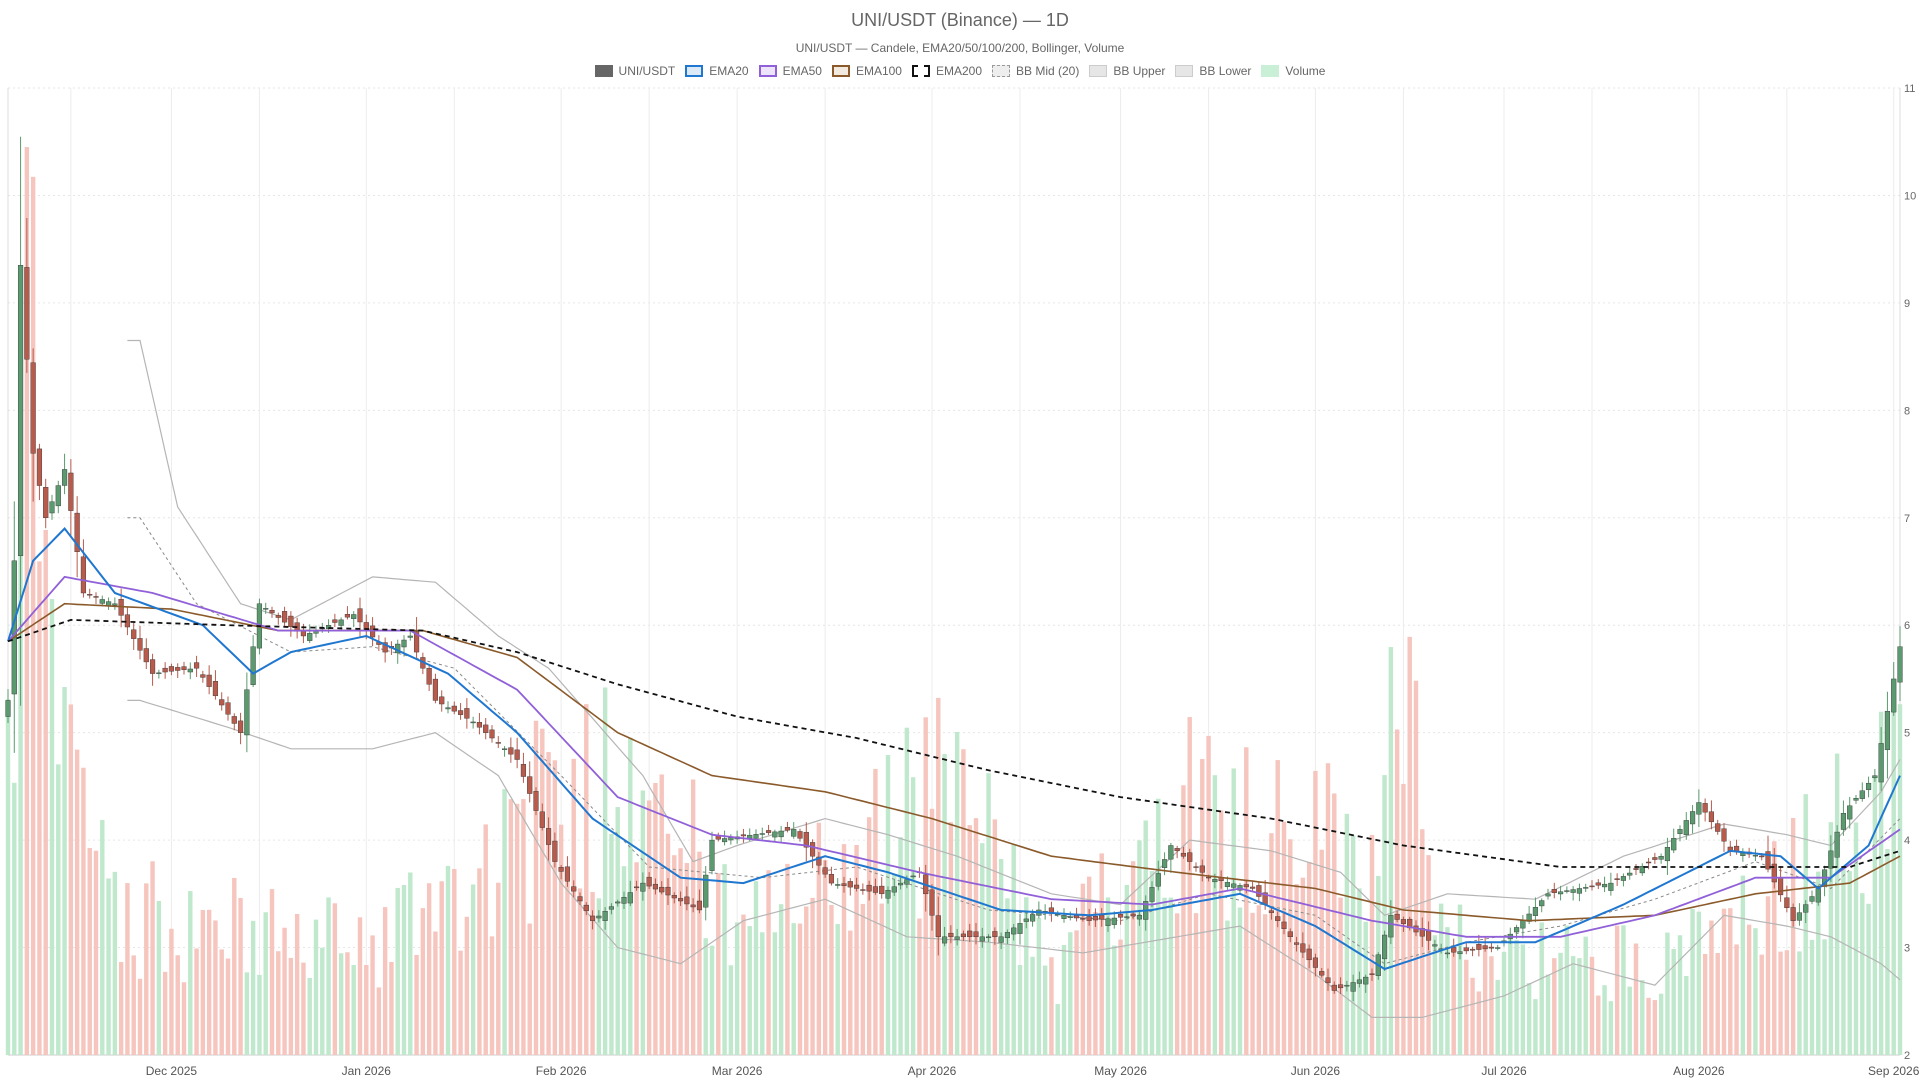 This screenshot has width=1920, height=1080. What do you see at coordinates (634, 71) in the screenshot?
I see `legend-item-candle: UNI/USDT` at bounding box center [634, 71].